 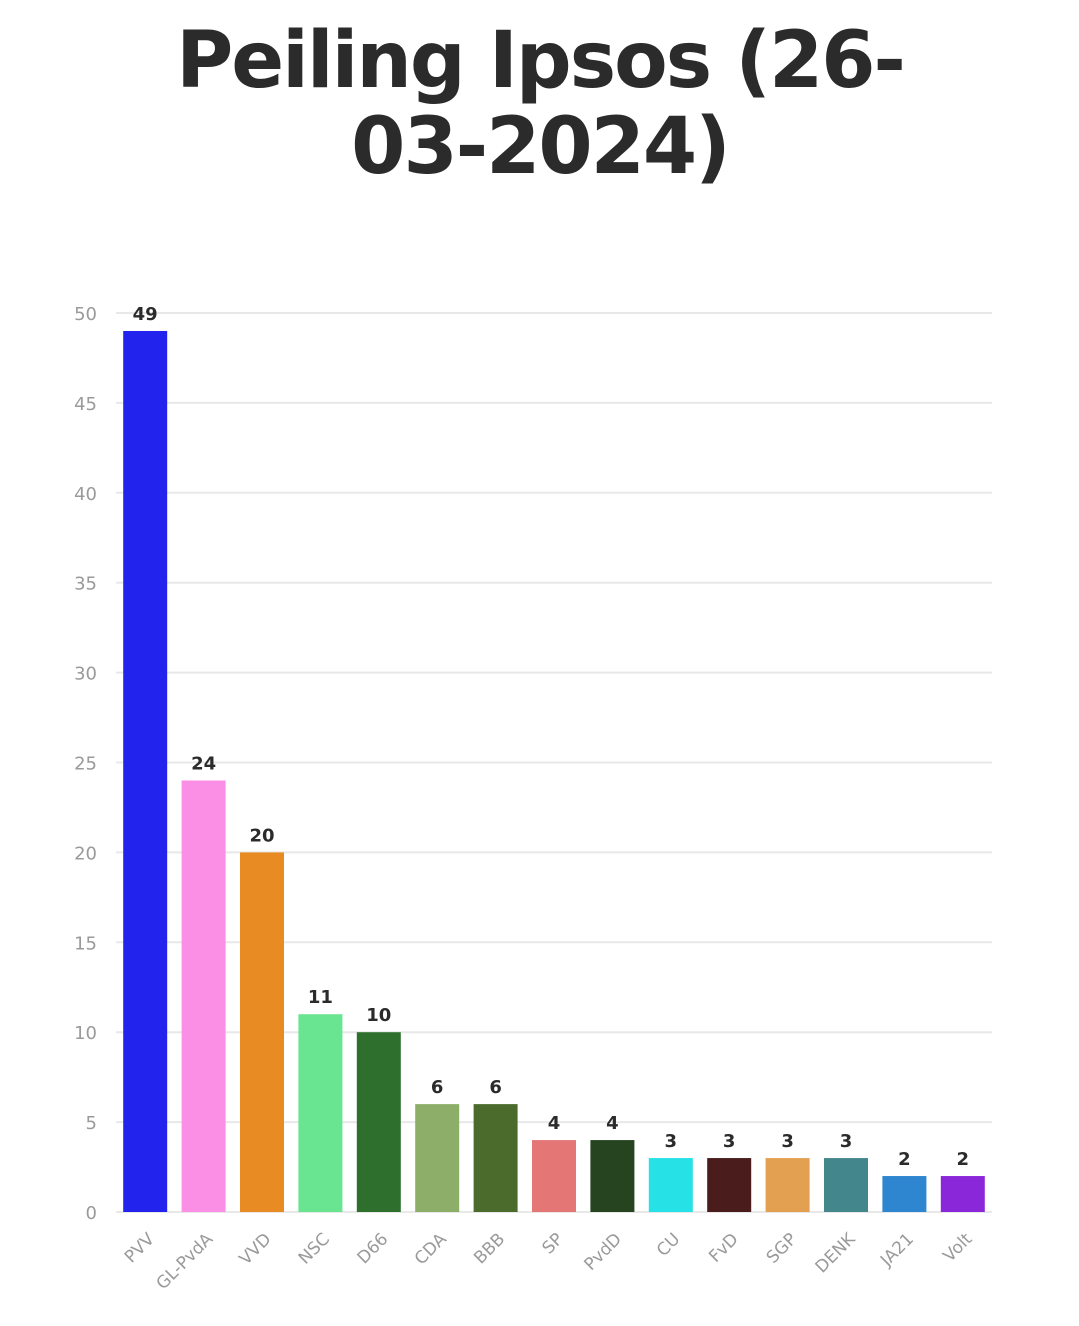 I want to click on bar-pvdd, so click(x=612, y=1176).